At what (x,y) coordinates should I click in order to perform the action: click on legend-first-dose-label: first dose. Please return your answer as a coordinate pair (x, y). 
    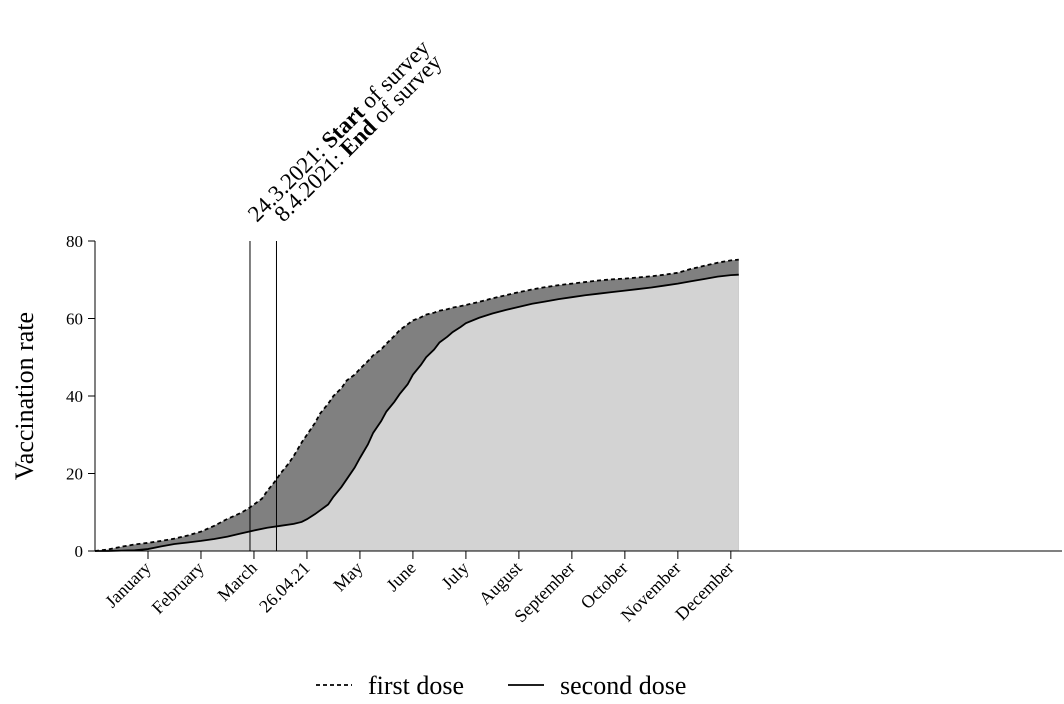
    Looking at the image, I should click on (416, 685).